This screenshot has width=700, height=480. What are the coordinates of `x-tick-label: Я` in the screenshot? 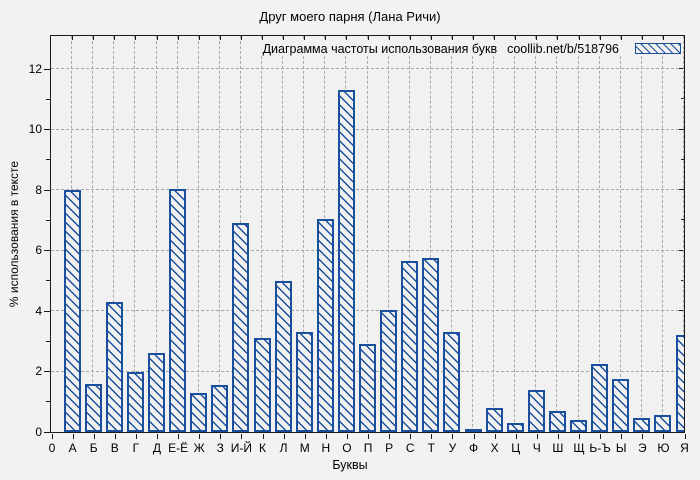 It's located at (684, 448).